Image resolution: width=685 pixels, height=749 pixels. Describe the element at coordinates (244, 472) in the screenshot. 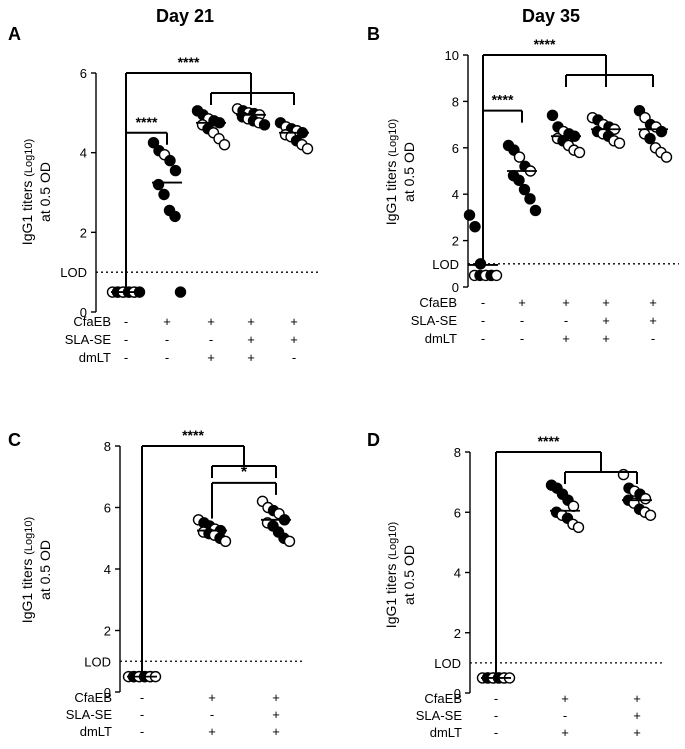

I see `significance-label: *` at that location.